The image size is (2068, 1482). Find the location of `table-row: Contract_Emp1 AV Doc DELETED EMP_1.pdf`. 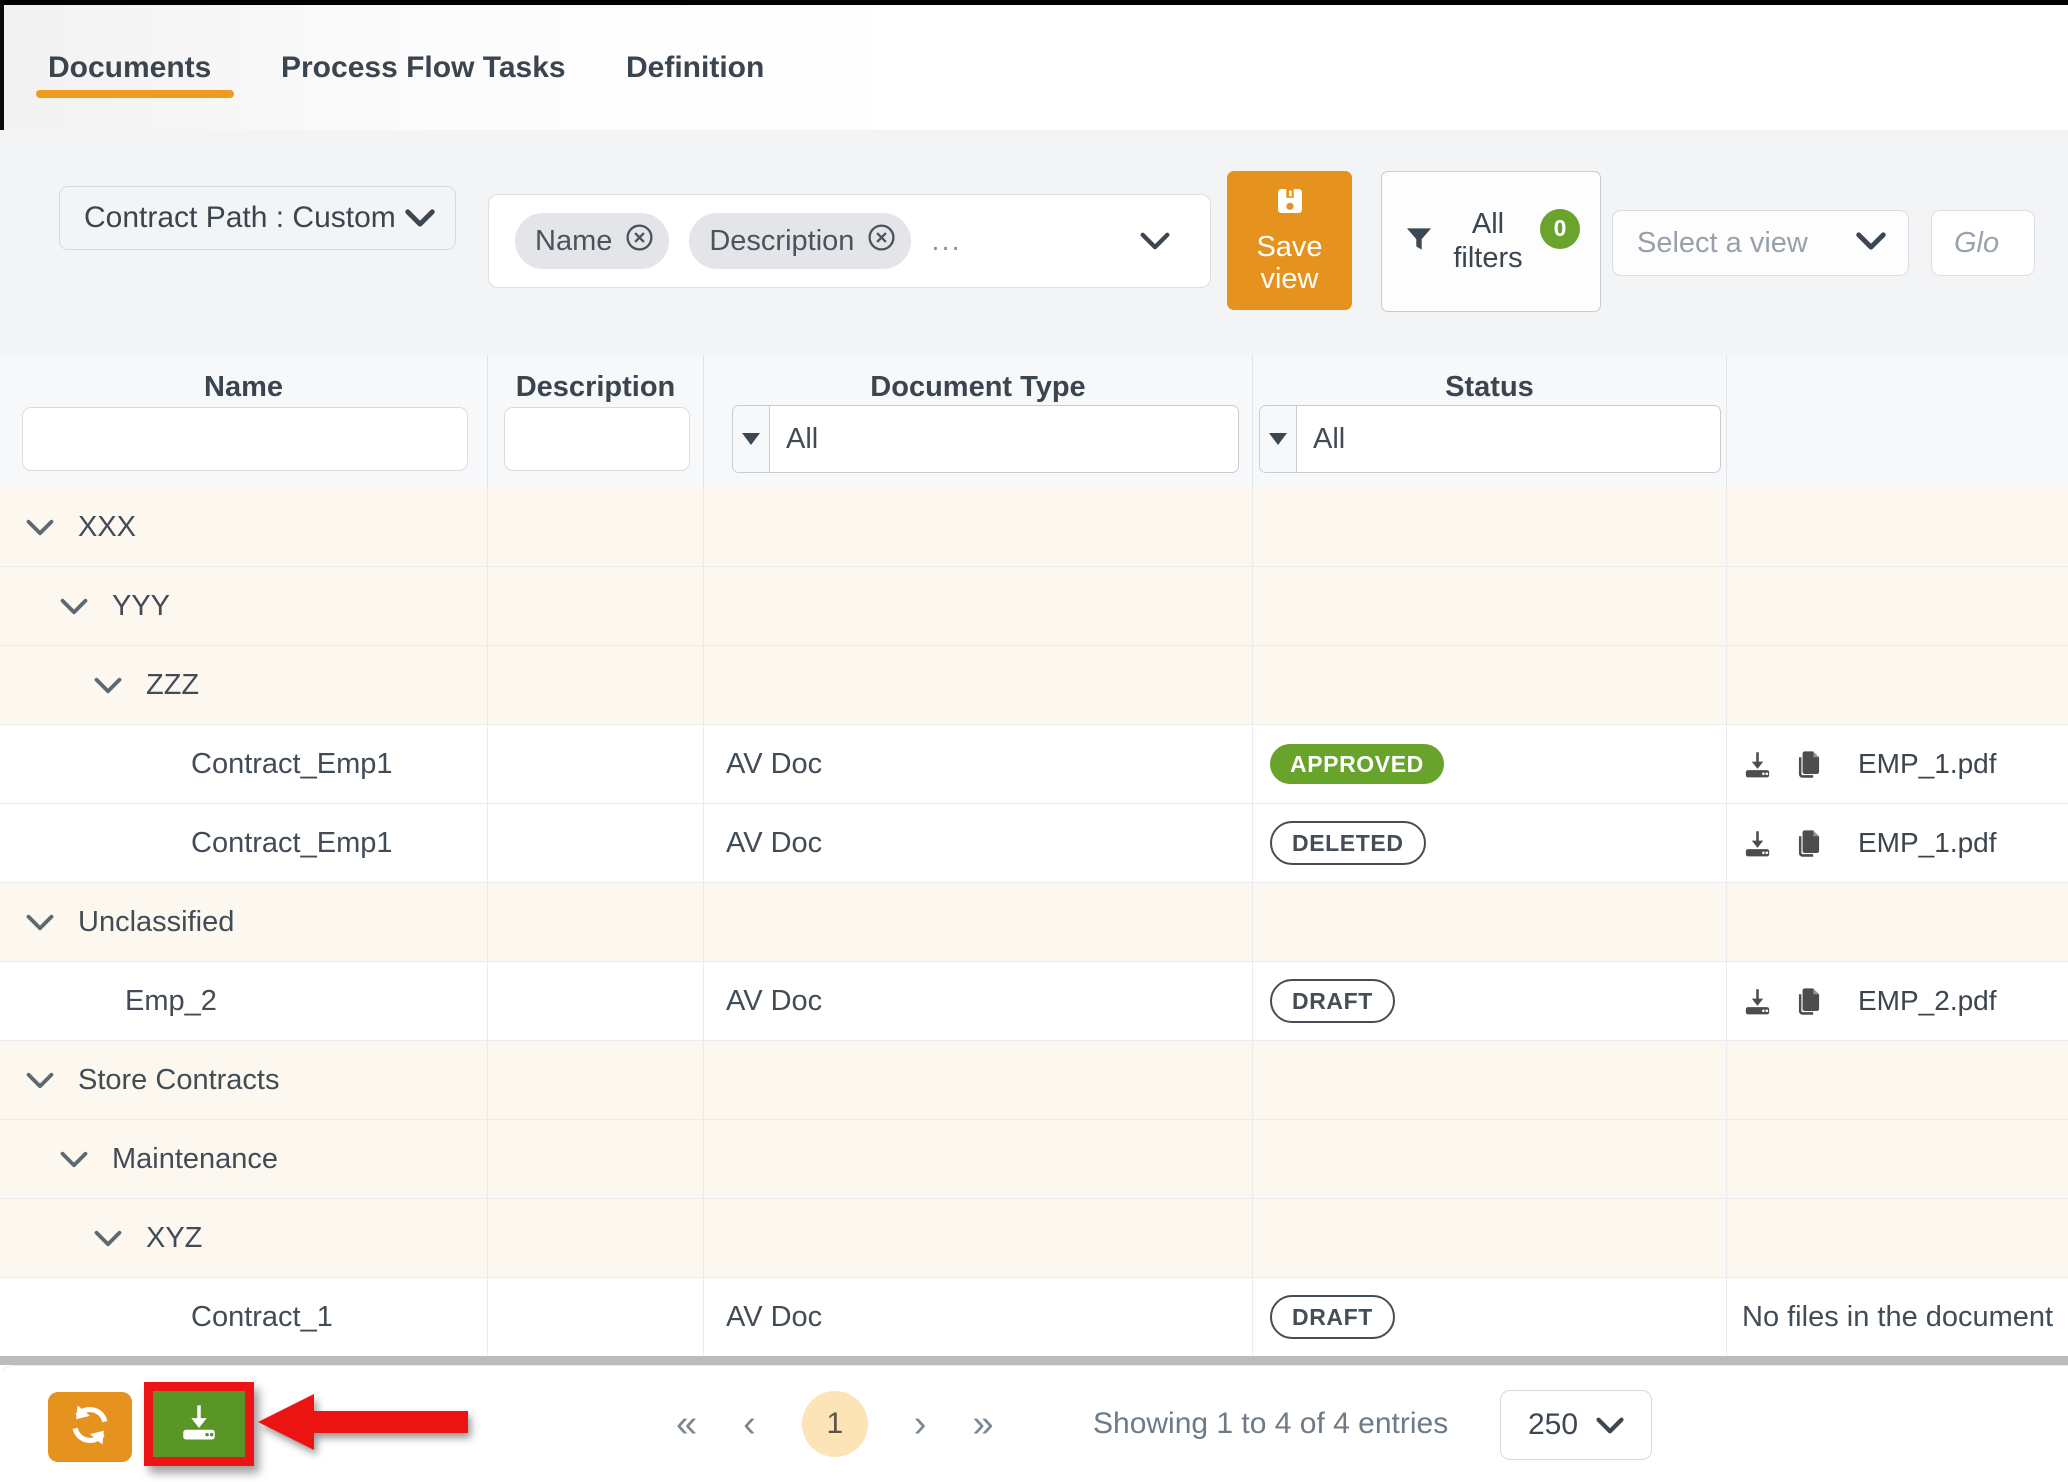

table-row: Contract_Emp1 AV Doc DELETED EMP_1.pdf is located at coordinates (1034, 843).